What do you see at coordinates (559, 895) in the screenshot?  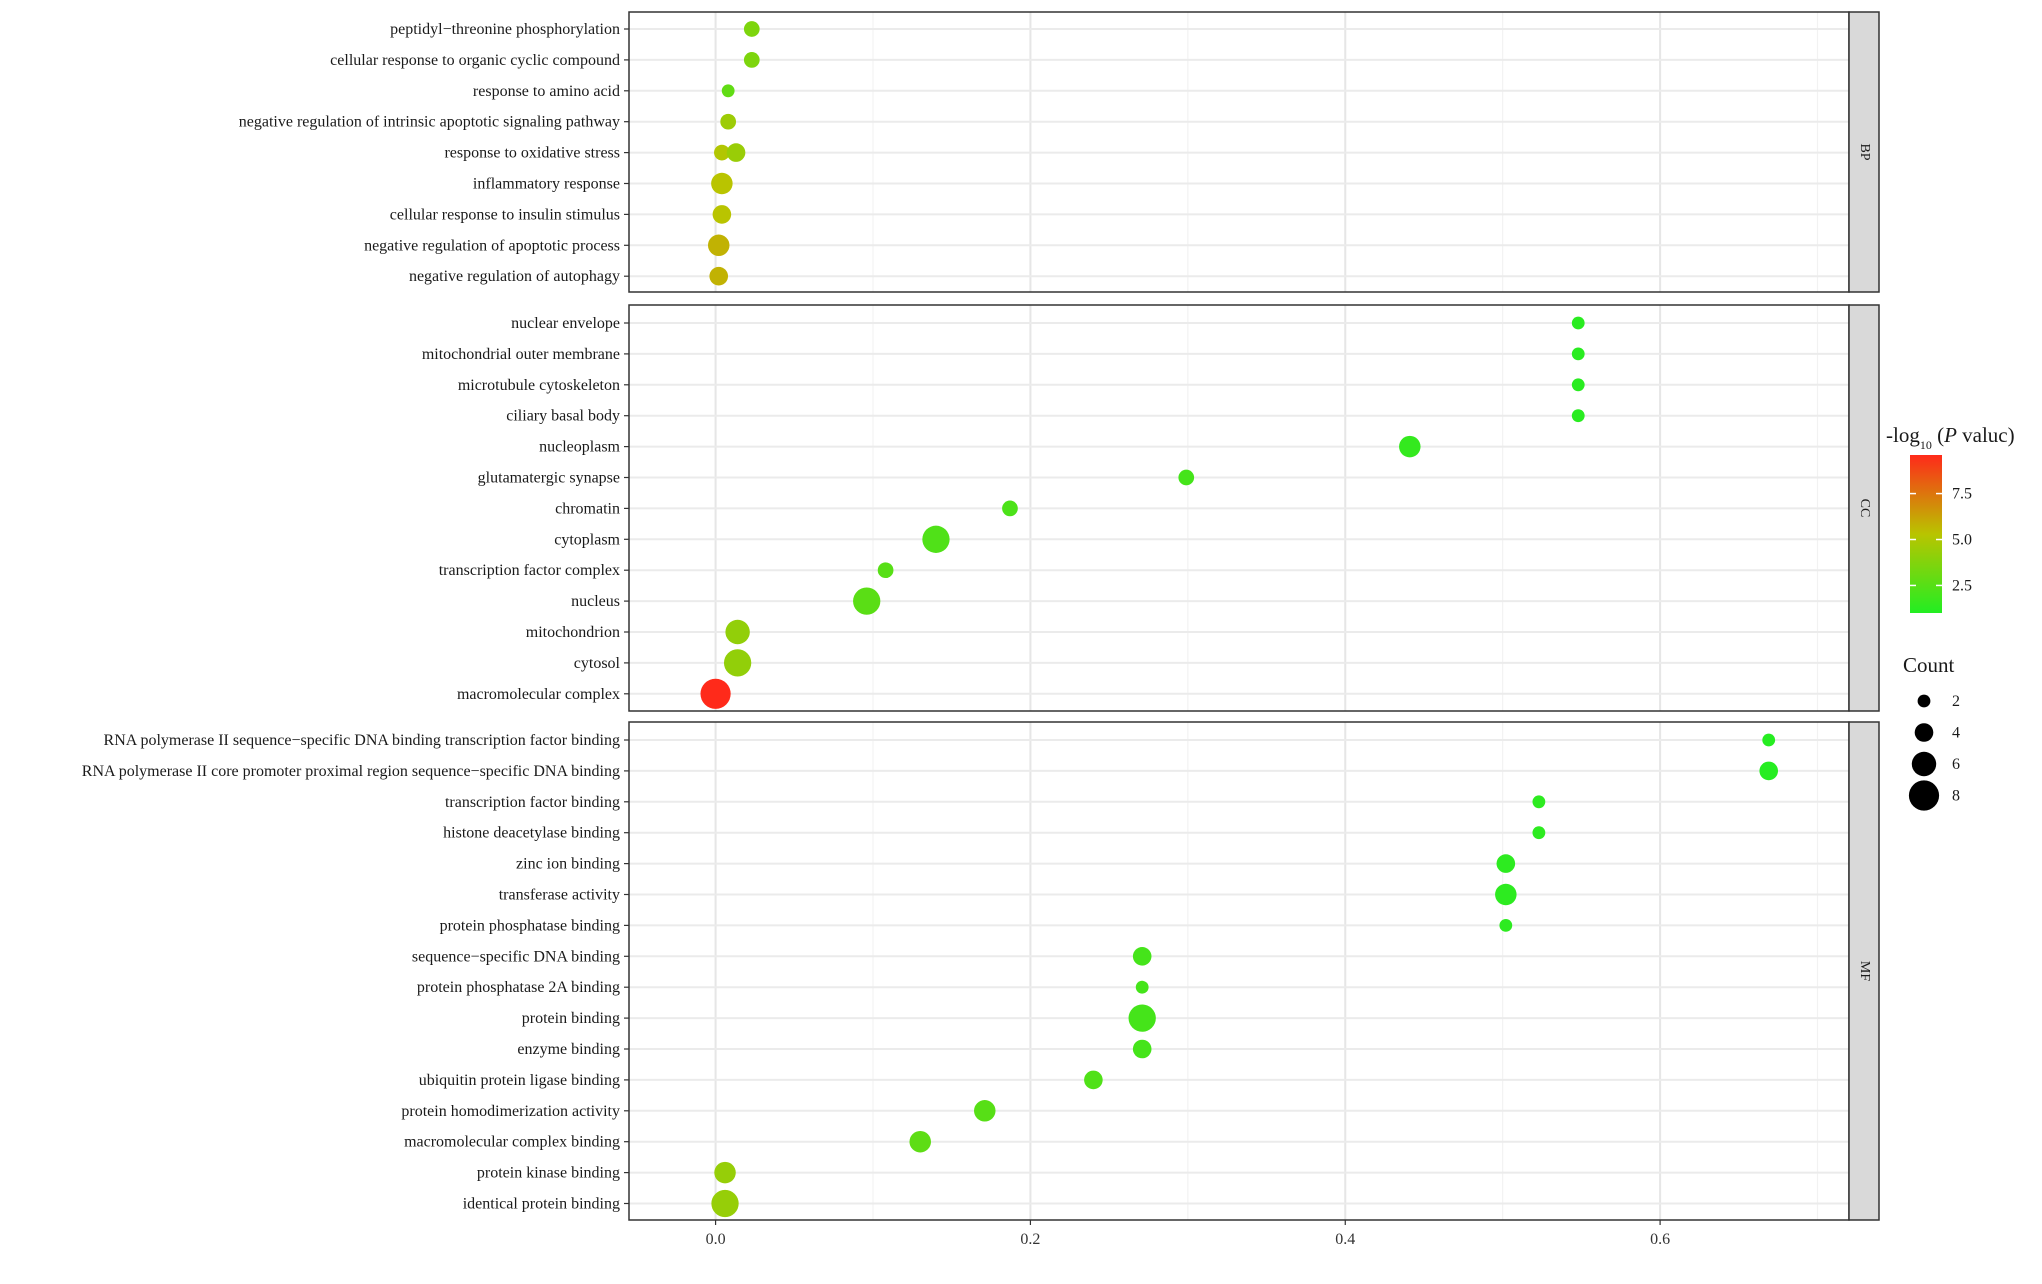 I see `term-label: transferase activity` at bounding box center [559, 895].